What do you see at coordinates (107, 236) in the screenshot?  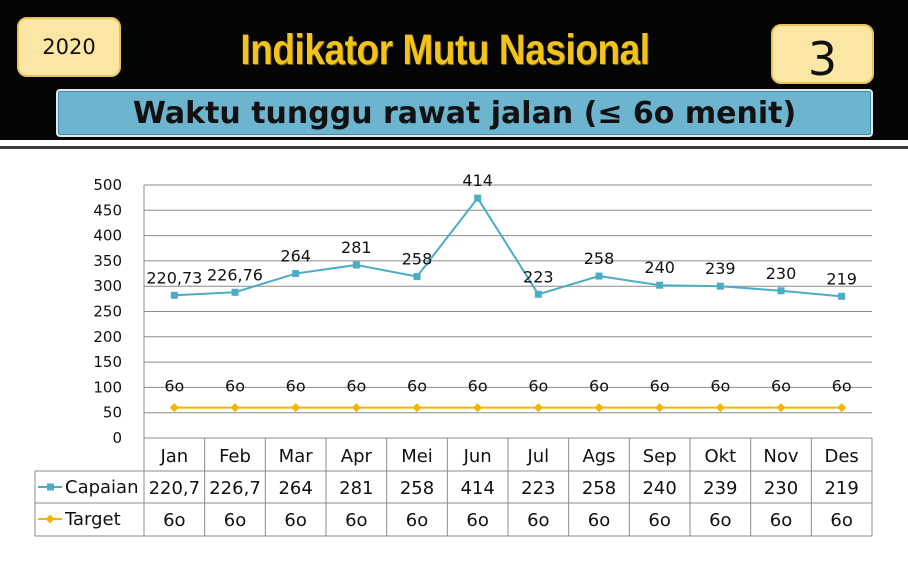 I see `y-tick-label: 400` at bounding box center [107, 236].